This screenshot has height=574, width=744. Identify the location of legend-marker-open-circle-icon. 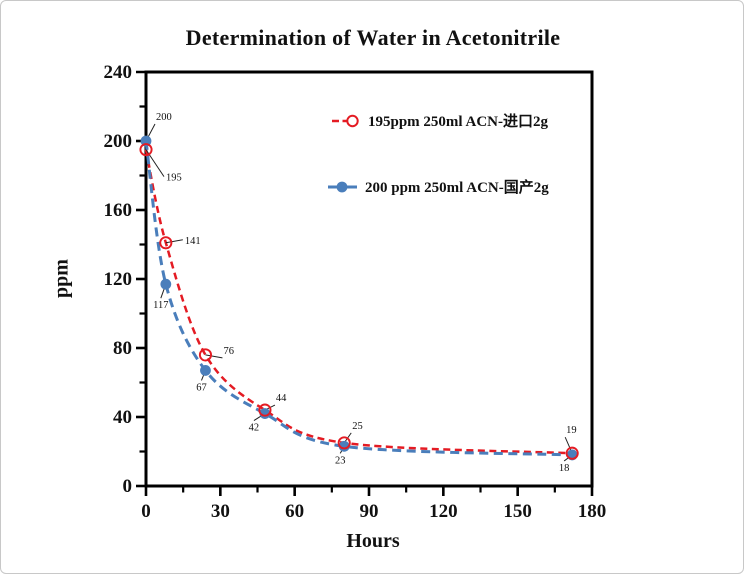
(345, 120).